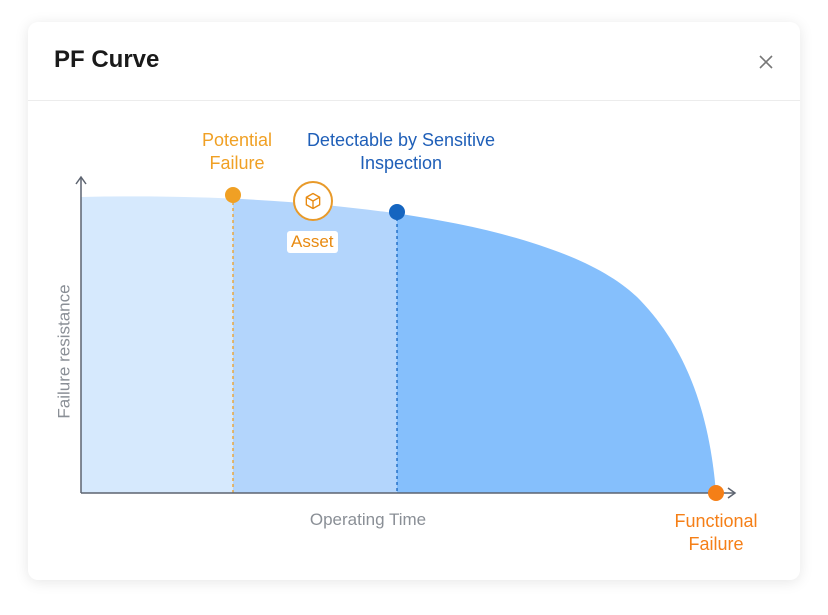 Image resolution: width=828 pixels, height=615 pixels. I want to click on x-axis-label: Operating Time, so click(368, 519).